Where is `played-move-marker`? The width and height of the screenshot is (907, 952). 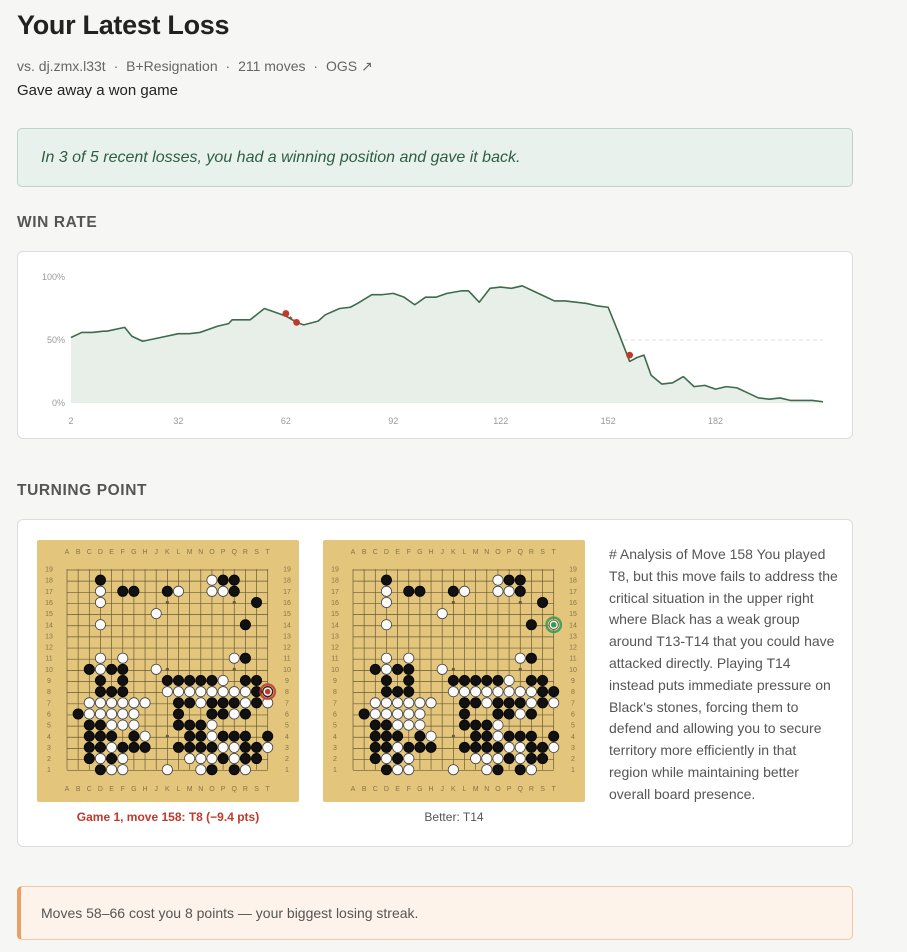 played-move-marker is located at coordinates (268, 692).